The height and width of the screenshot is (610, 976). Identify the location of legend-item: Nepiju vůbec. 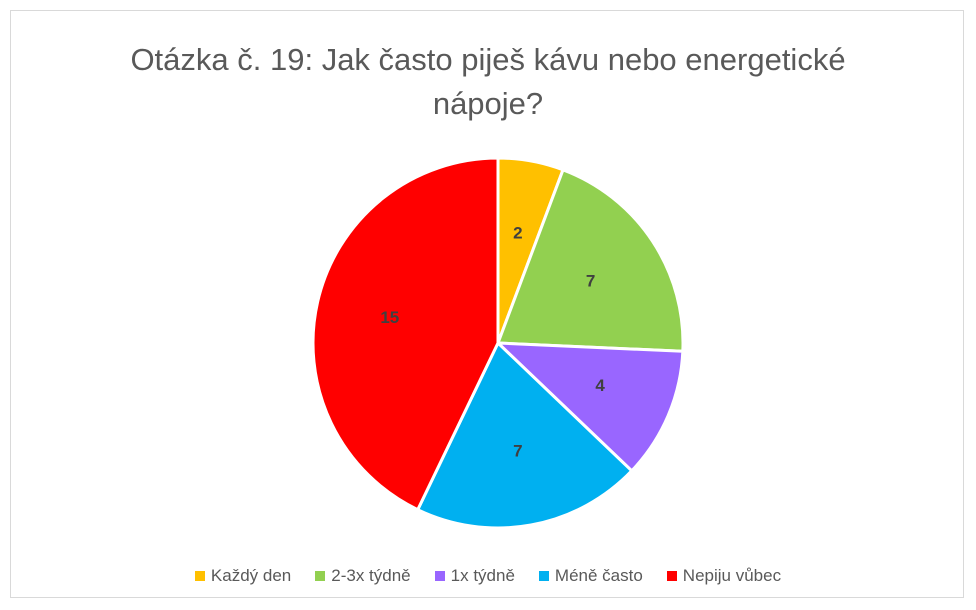
(724, 576).